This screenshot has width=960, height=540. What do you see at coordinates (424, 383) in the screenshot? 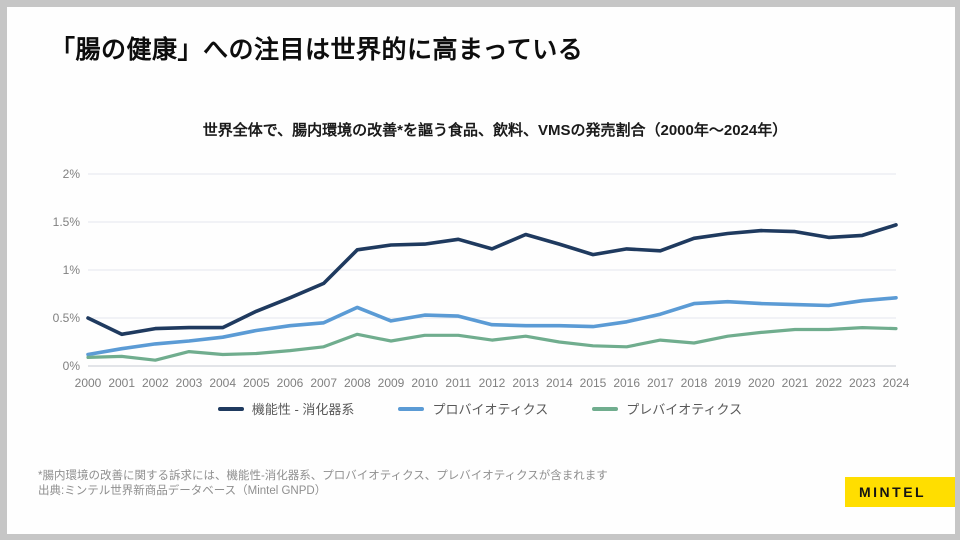
I see `x-axis-tick-label: 2010` at bounding box center [424, 383].